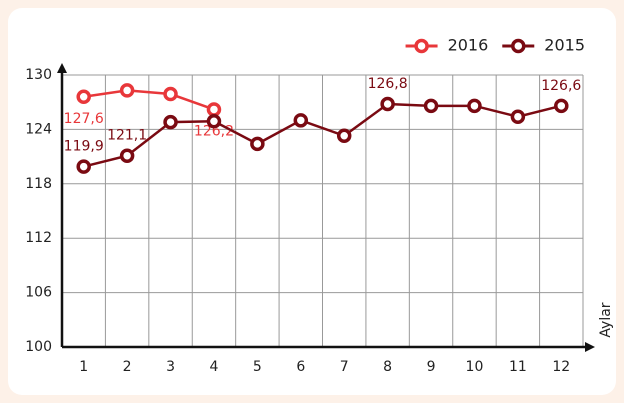 The image size is (624, 403). I want to click on x-tick-label: 12, so click(561, 367).